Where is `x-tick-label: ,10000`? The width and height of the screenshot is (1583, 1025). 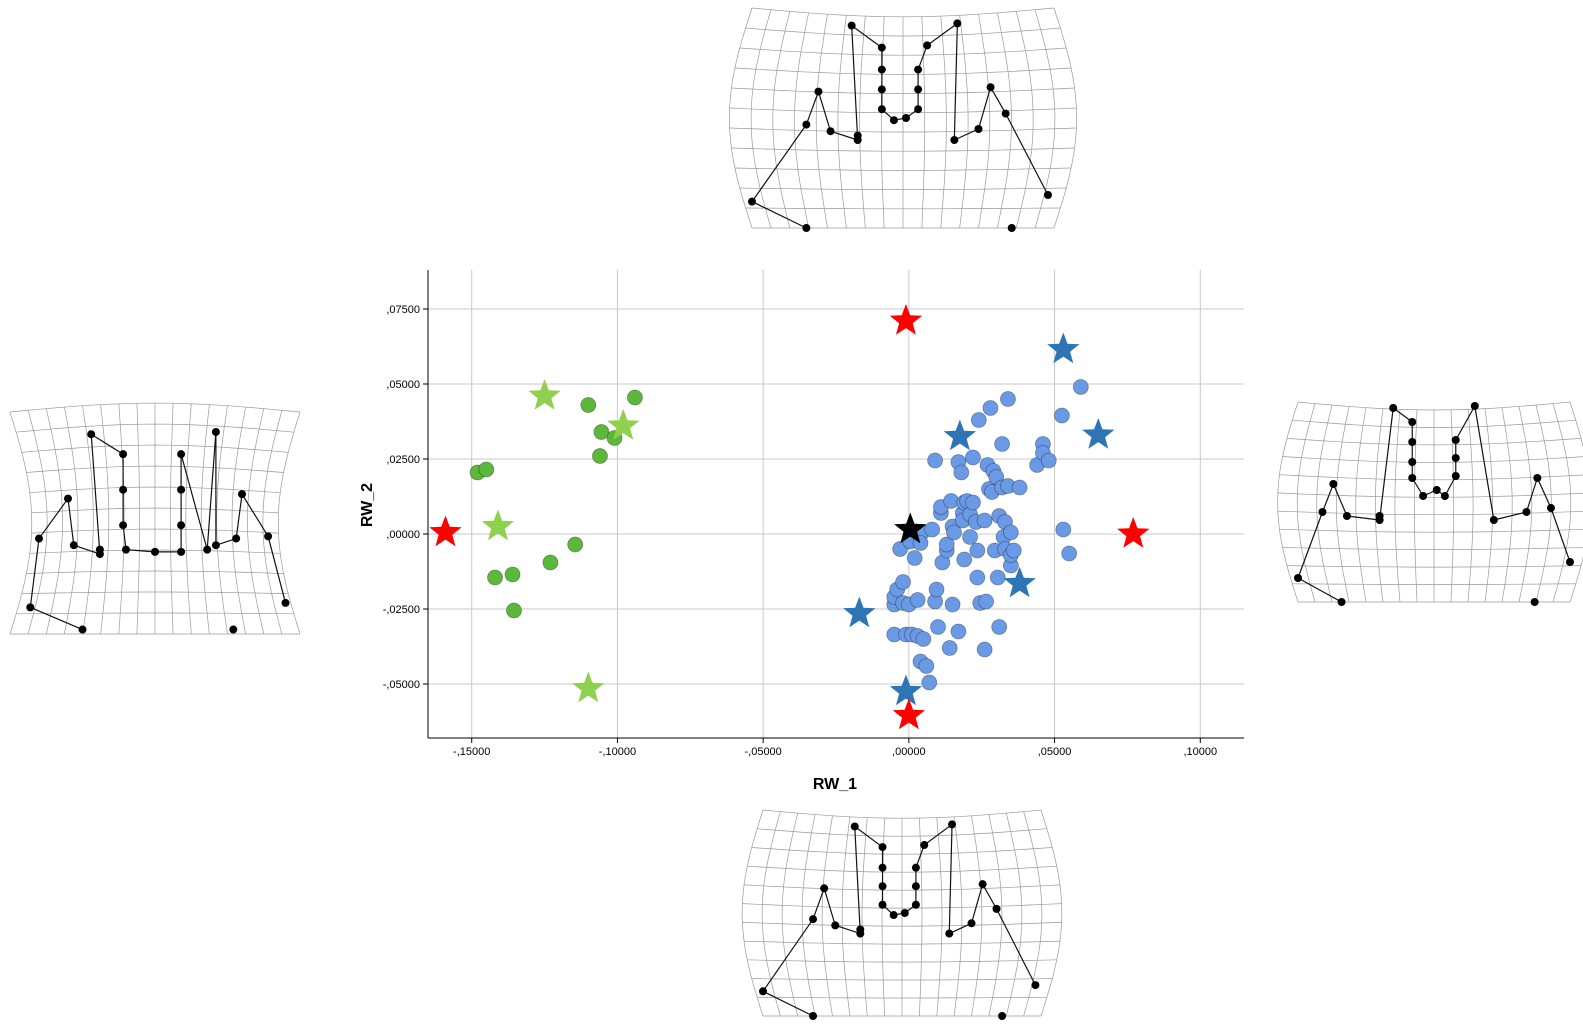
x-tick-label: ,10000 is located at coordinates (1200, 752).